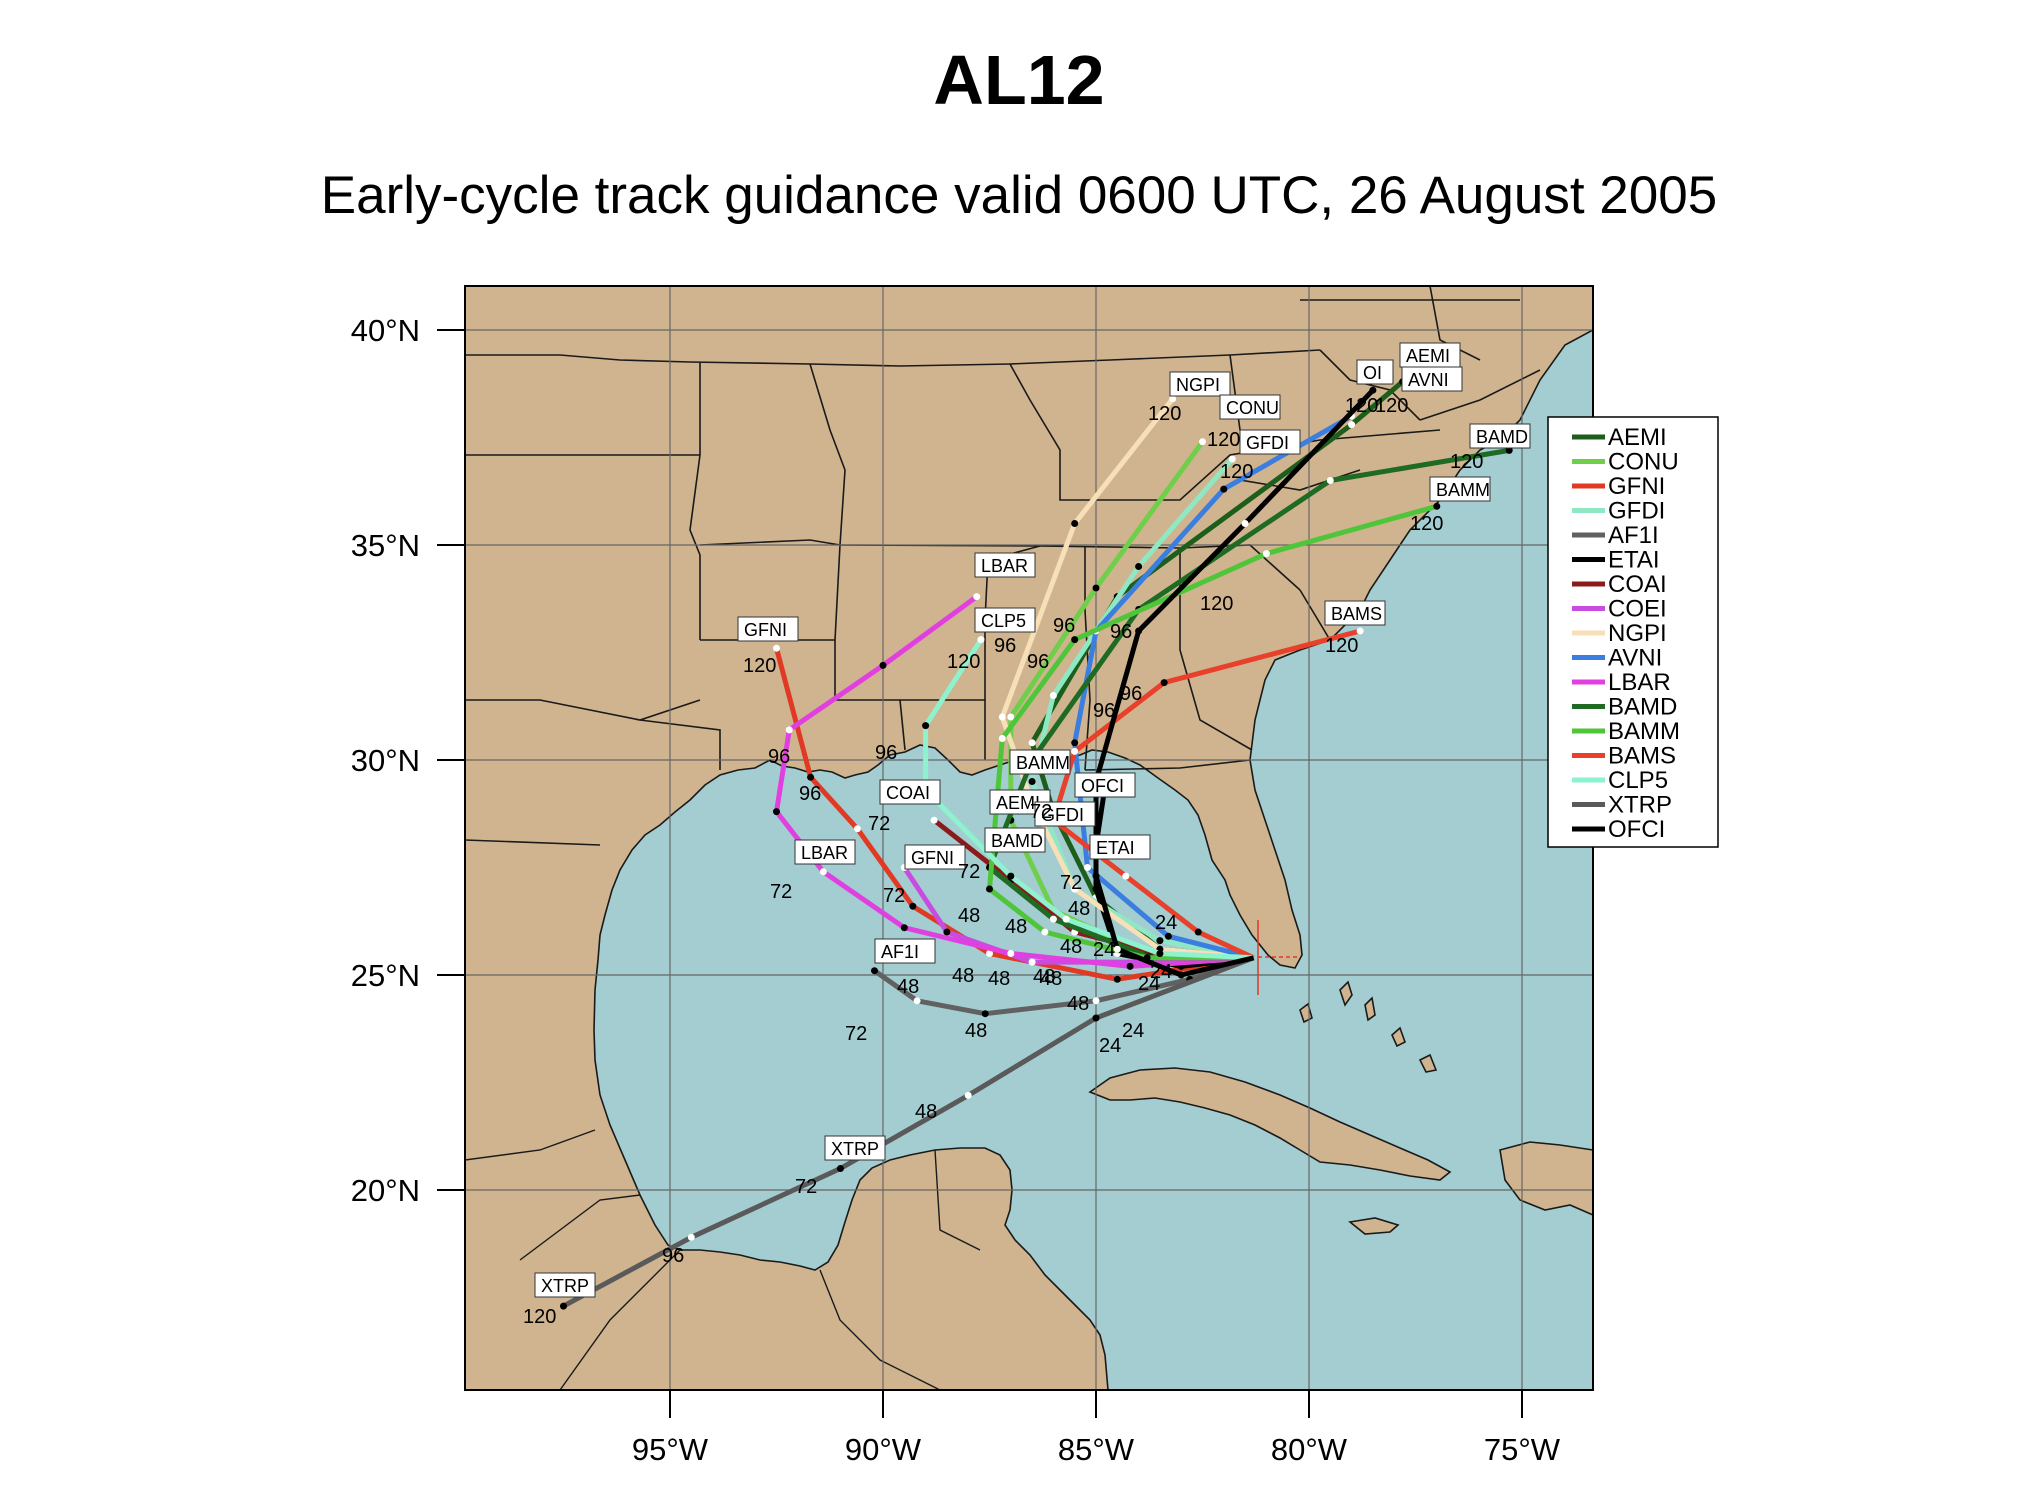 The height and width of the screenshot is (1500, 2038). I want to click on track-label-text: XTRP, so click(855, 1149).